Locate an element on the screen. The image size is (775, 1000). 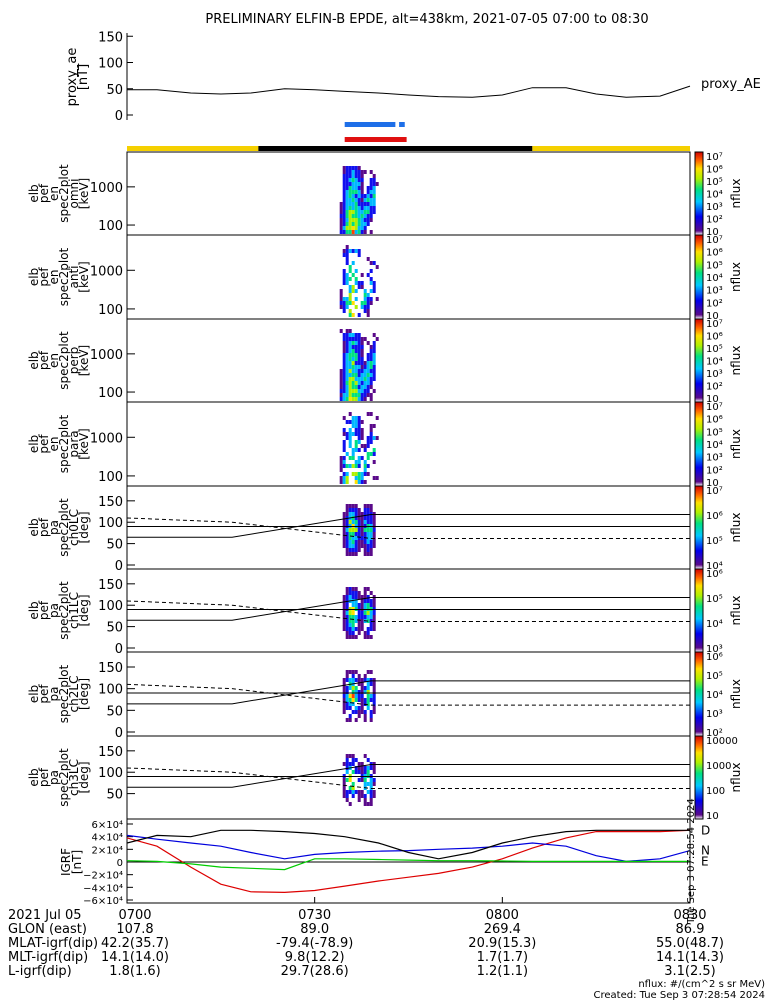
ytick-label: 6×10⁴ is located at coordinates (107, 825).